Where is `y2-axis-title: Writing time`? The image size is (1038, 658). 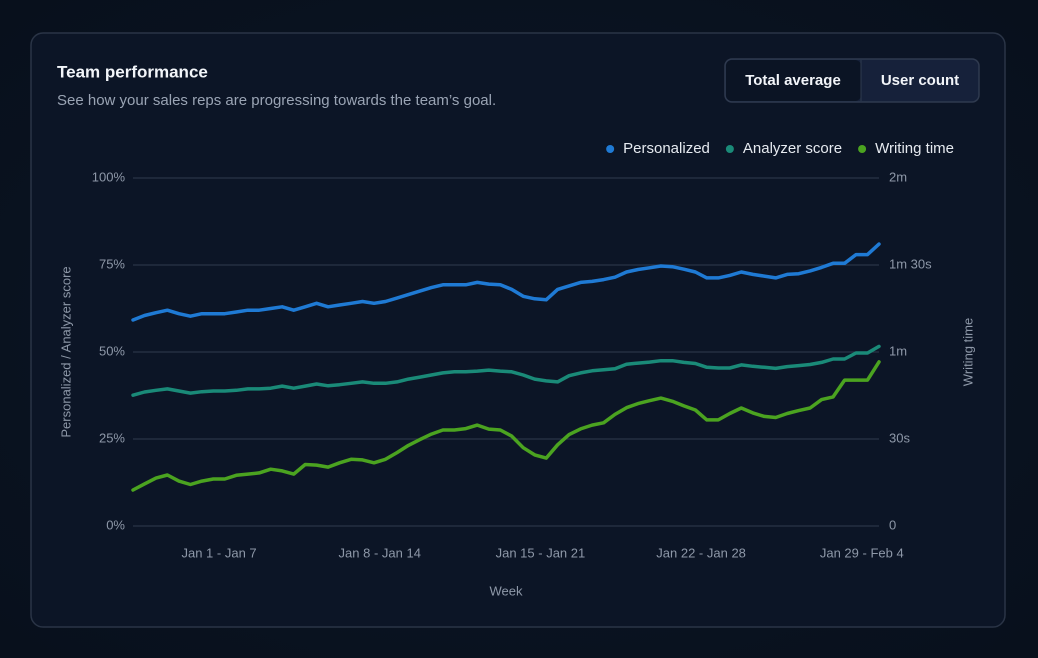 y2-axis-title: Writing time is located at coordinates (967, 352).